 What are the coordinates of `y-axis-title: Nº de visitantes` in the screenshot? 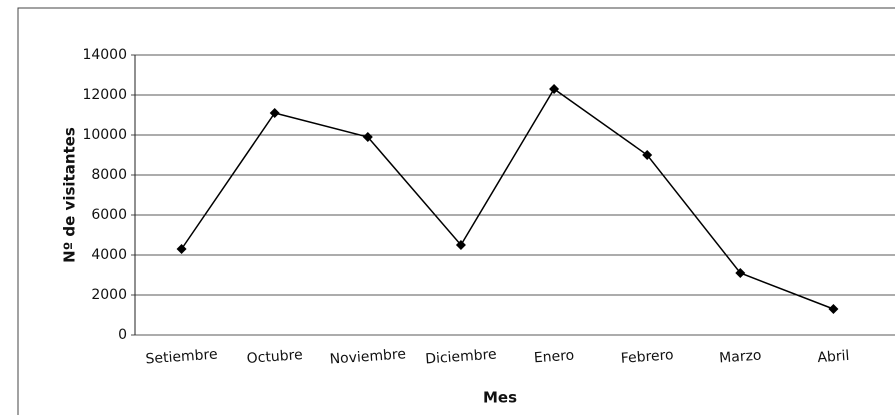 It's located at (70, 195).